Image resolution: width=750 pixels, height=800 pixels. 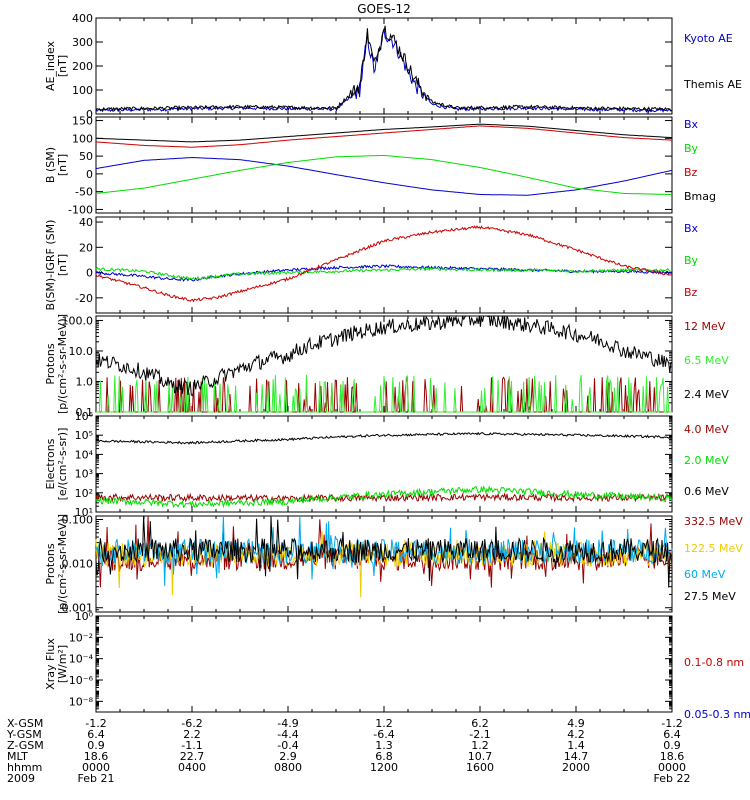 I want to click on series-line-2-4-mev, so click(x=384, y=355).